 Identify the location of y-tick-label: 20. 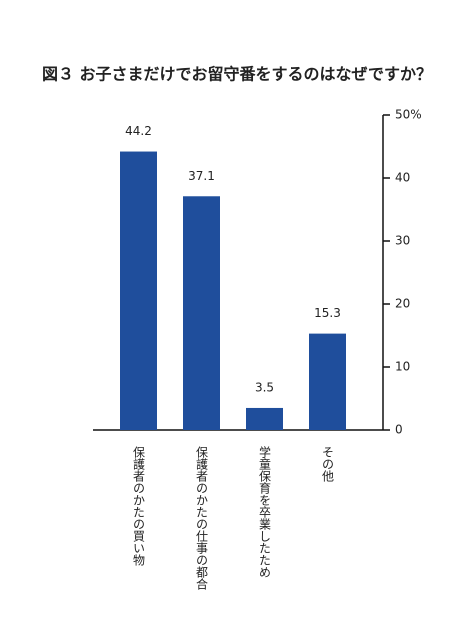
(402, 304).